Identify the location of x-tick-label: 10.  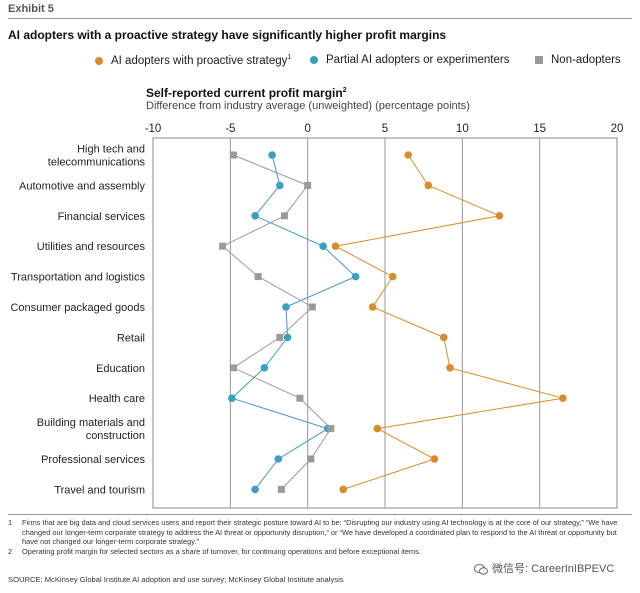
(462, 129).